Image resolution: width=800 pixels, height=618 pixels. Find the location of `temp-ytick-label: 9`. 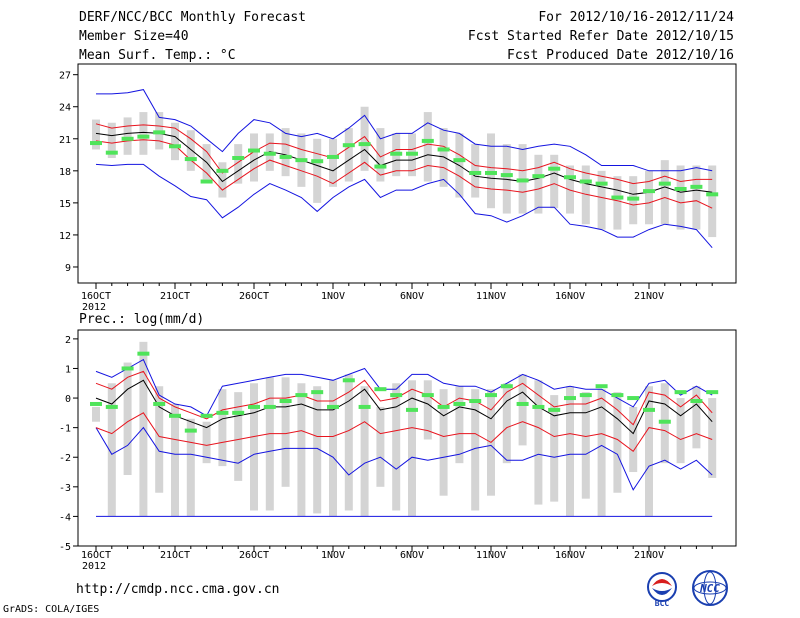

temp-ytick-label: 9 is located at coordinates (68, 268).